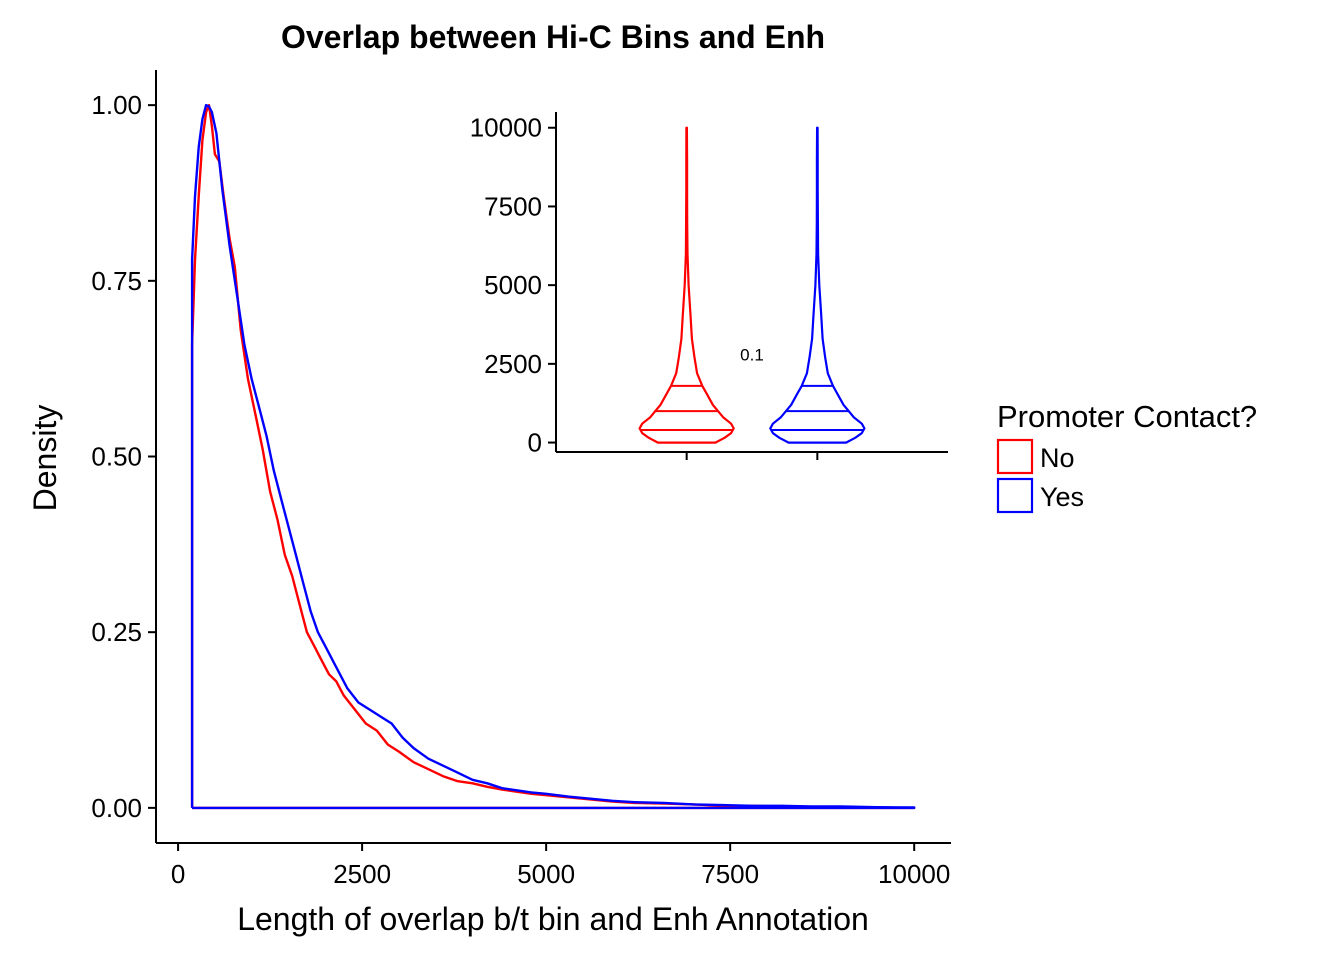 The height and width of the screenshot is (960, 1344). I want to click on legend-label-yes: Yes, so click(1062, 497).